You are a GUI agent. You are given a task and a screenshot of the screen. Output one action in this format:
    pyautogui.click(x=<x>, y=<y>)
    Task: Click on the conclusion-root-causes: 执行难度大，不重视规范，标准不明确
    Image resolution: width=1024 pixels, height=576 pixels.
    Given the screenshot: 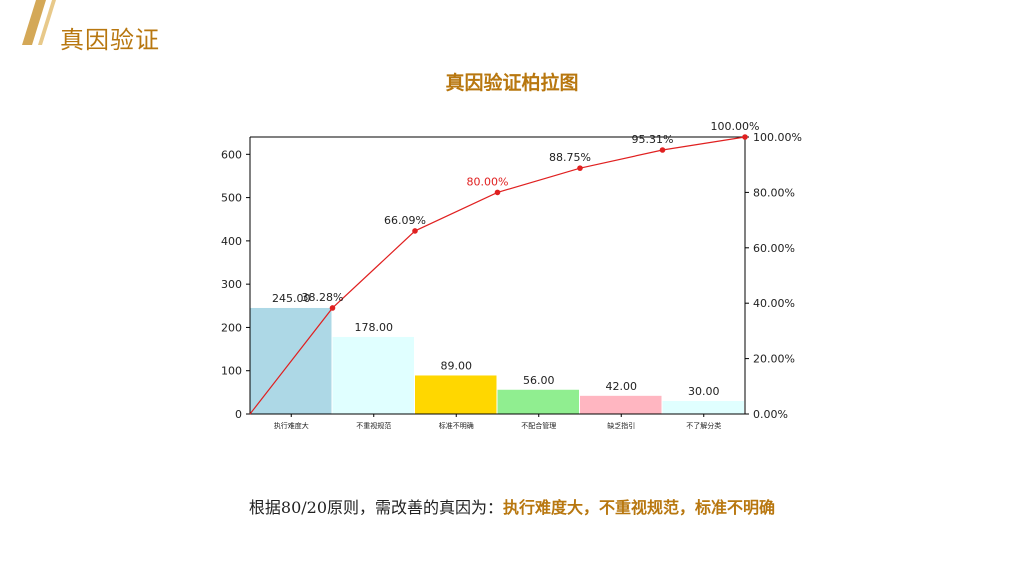 What is the action you would take?
    pyautogui.click(x=639, y=507)
    